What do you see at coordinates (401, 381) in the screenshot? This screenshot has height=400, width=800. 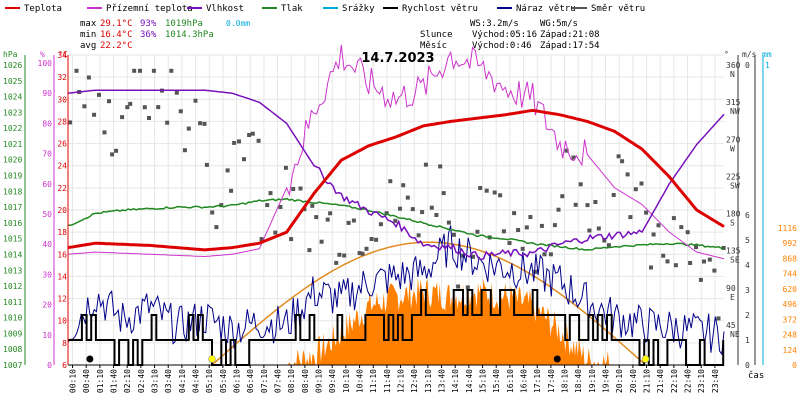 I see `time-tick: 12:10` at bounding box center [401, 381].